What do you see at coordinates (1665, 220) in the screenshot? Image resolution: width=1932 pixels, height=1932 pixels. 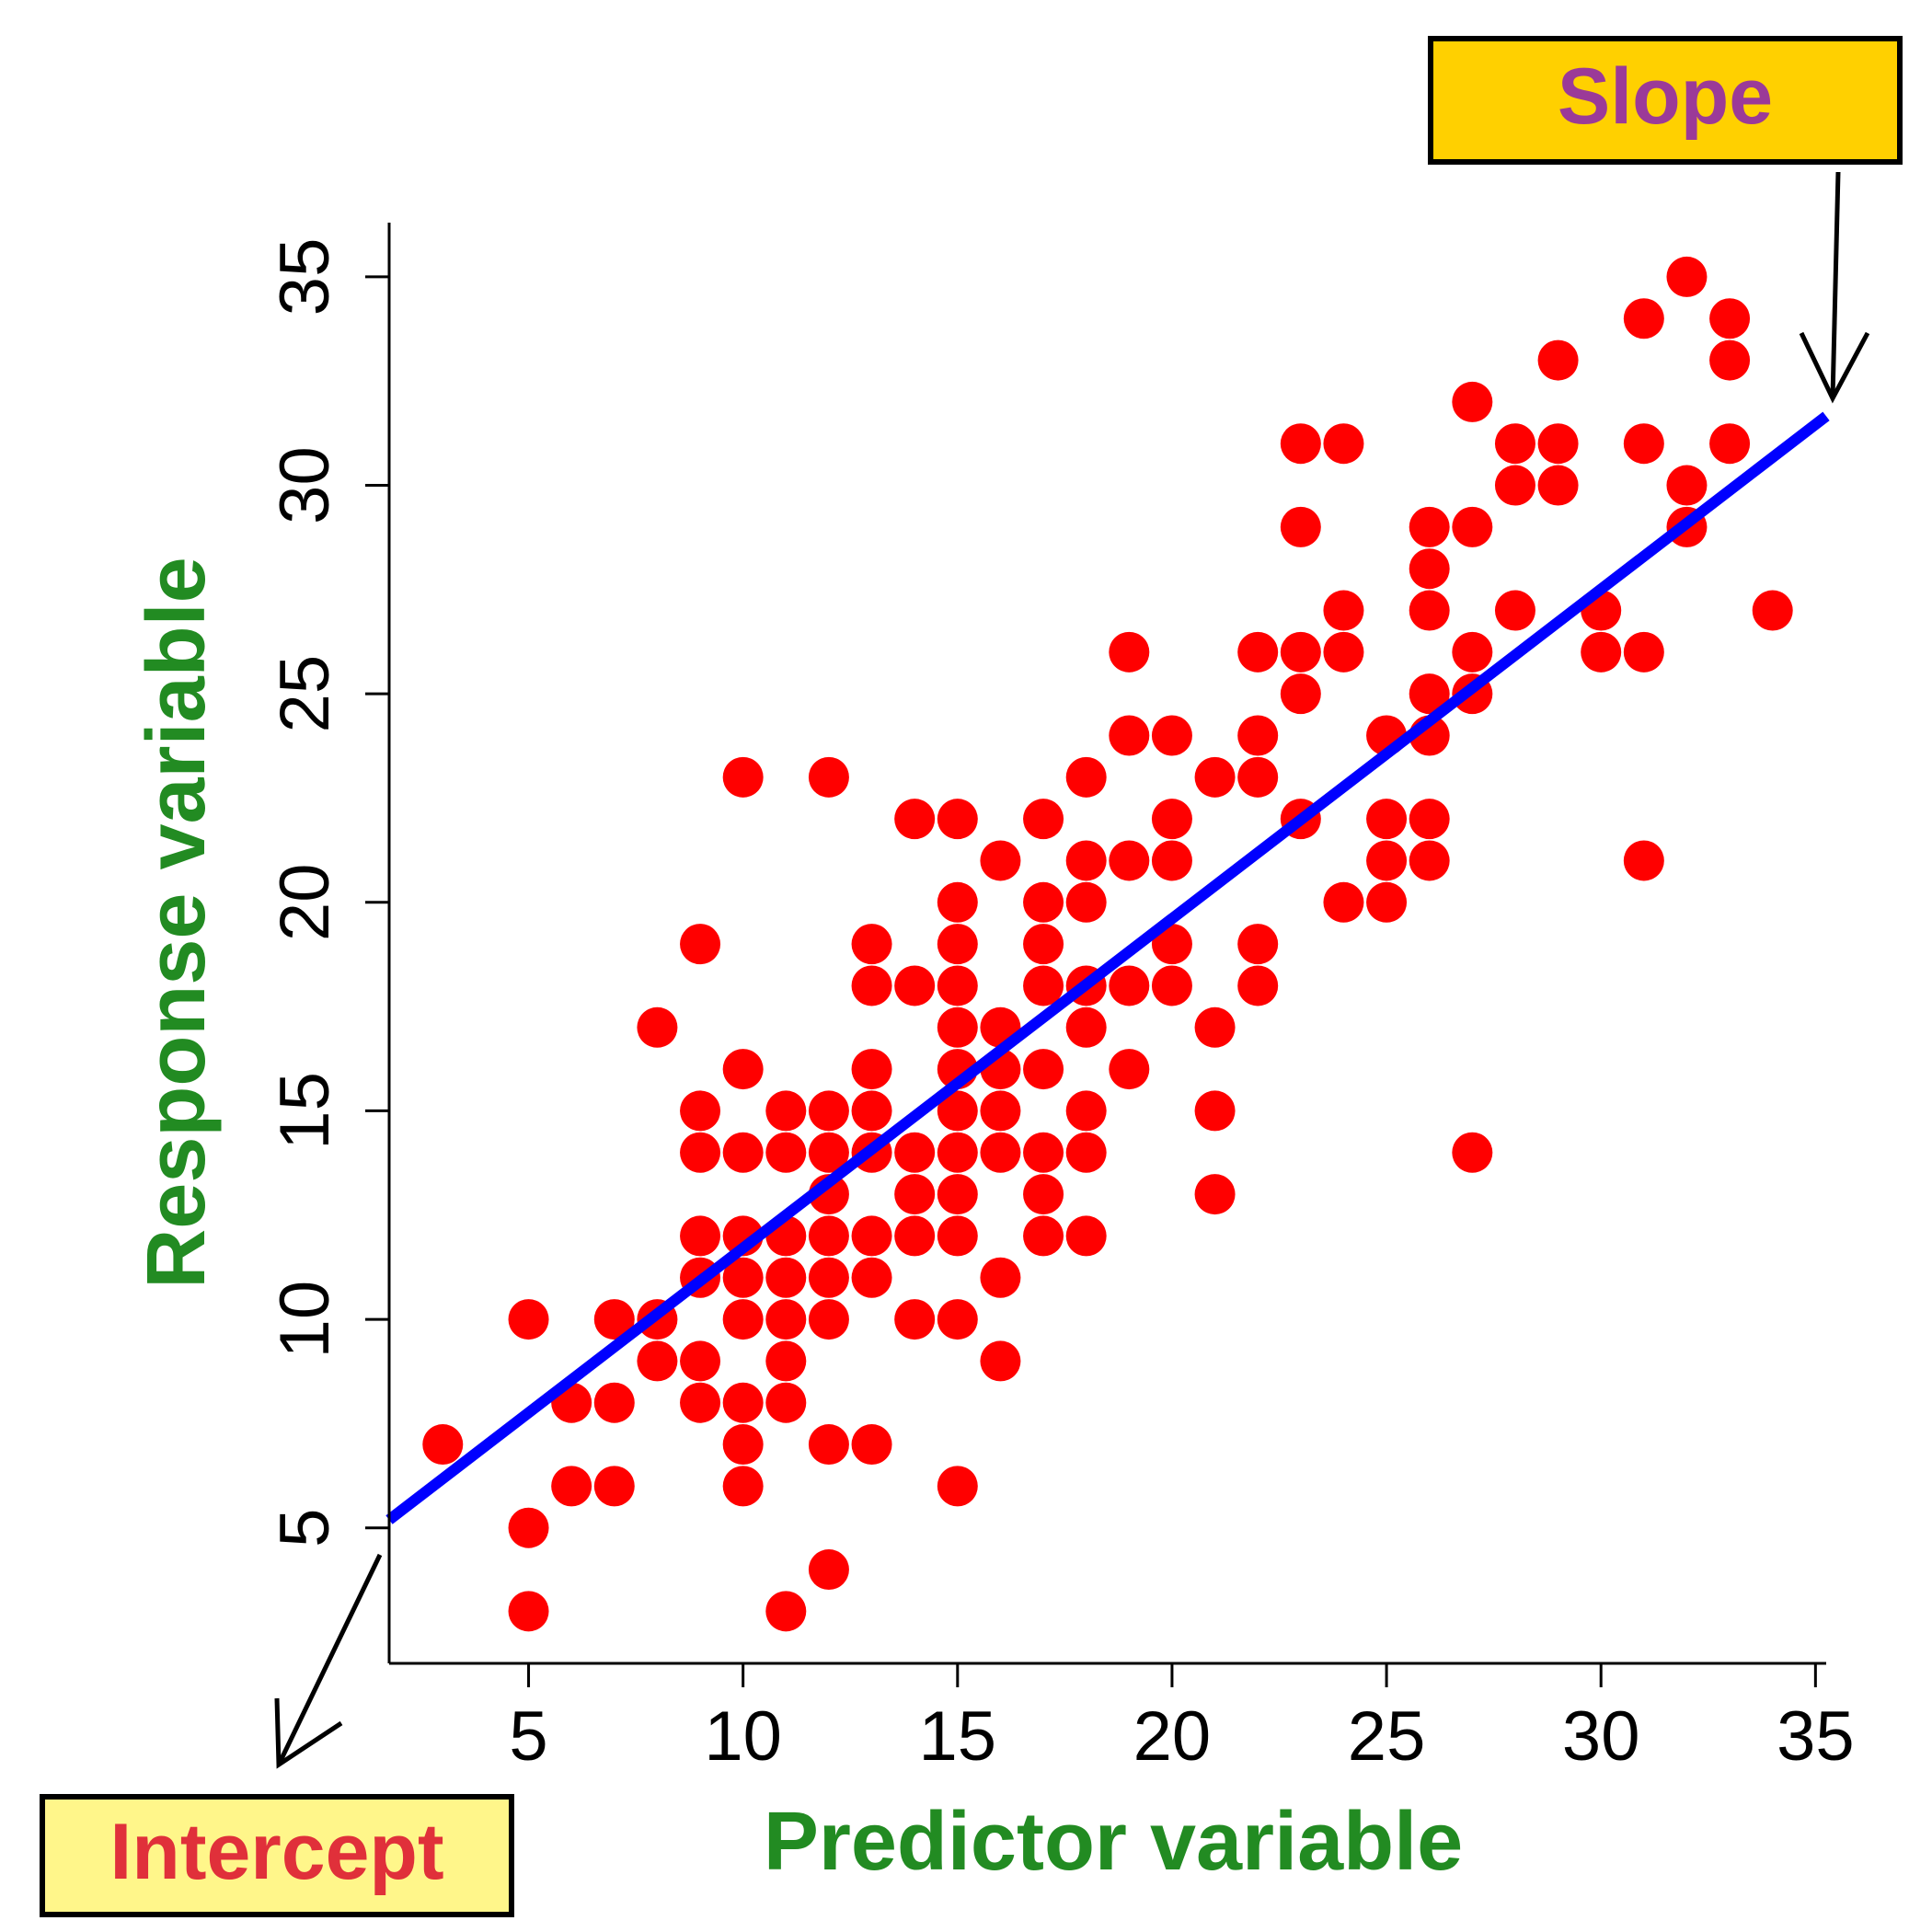 I see `slope-annotation: Slope` at bounding box center [1665, 220].